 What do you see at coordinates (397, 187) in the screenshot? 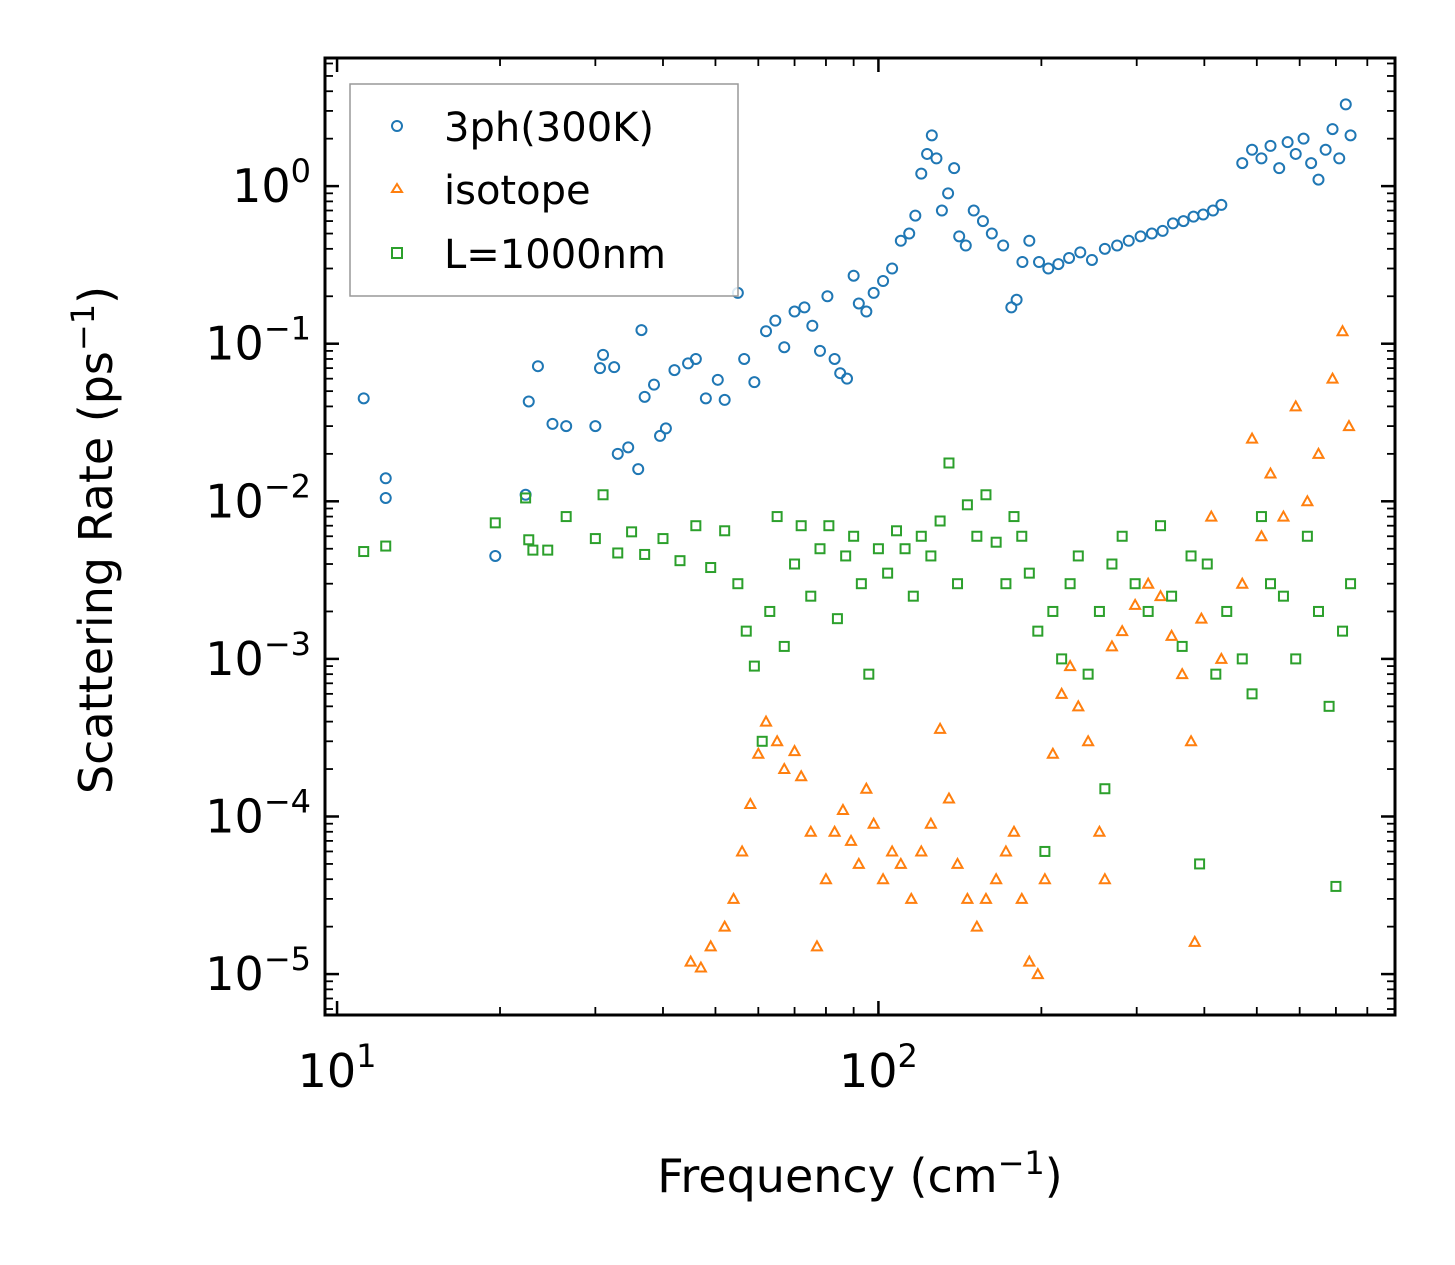
I see `legend-marker-triangle-icon` at bounding box center [397, 187].